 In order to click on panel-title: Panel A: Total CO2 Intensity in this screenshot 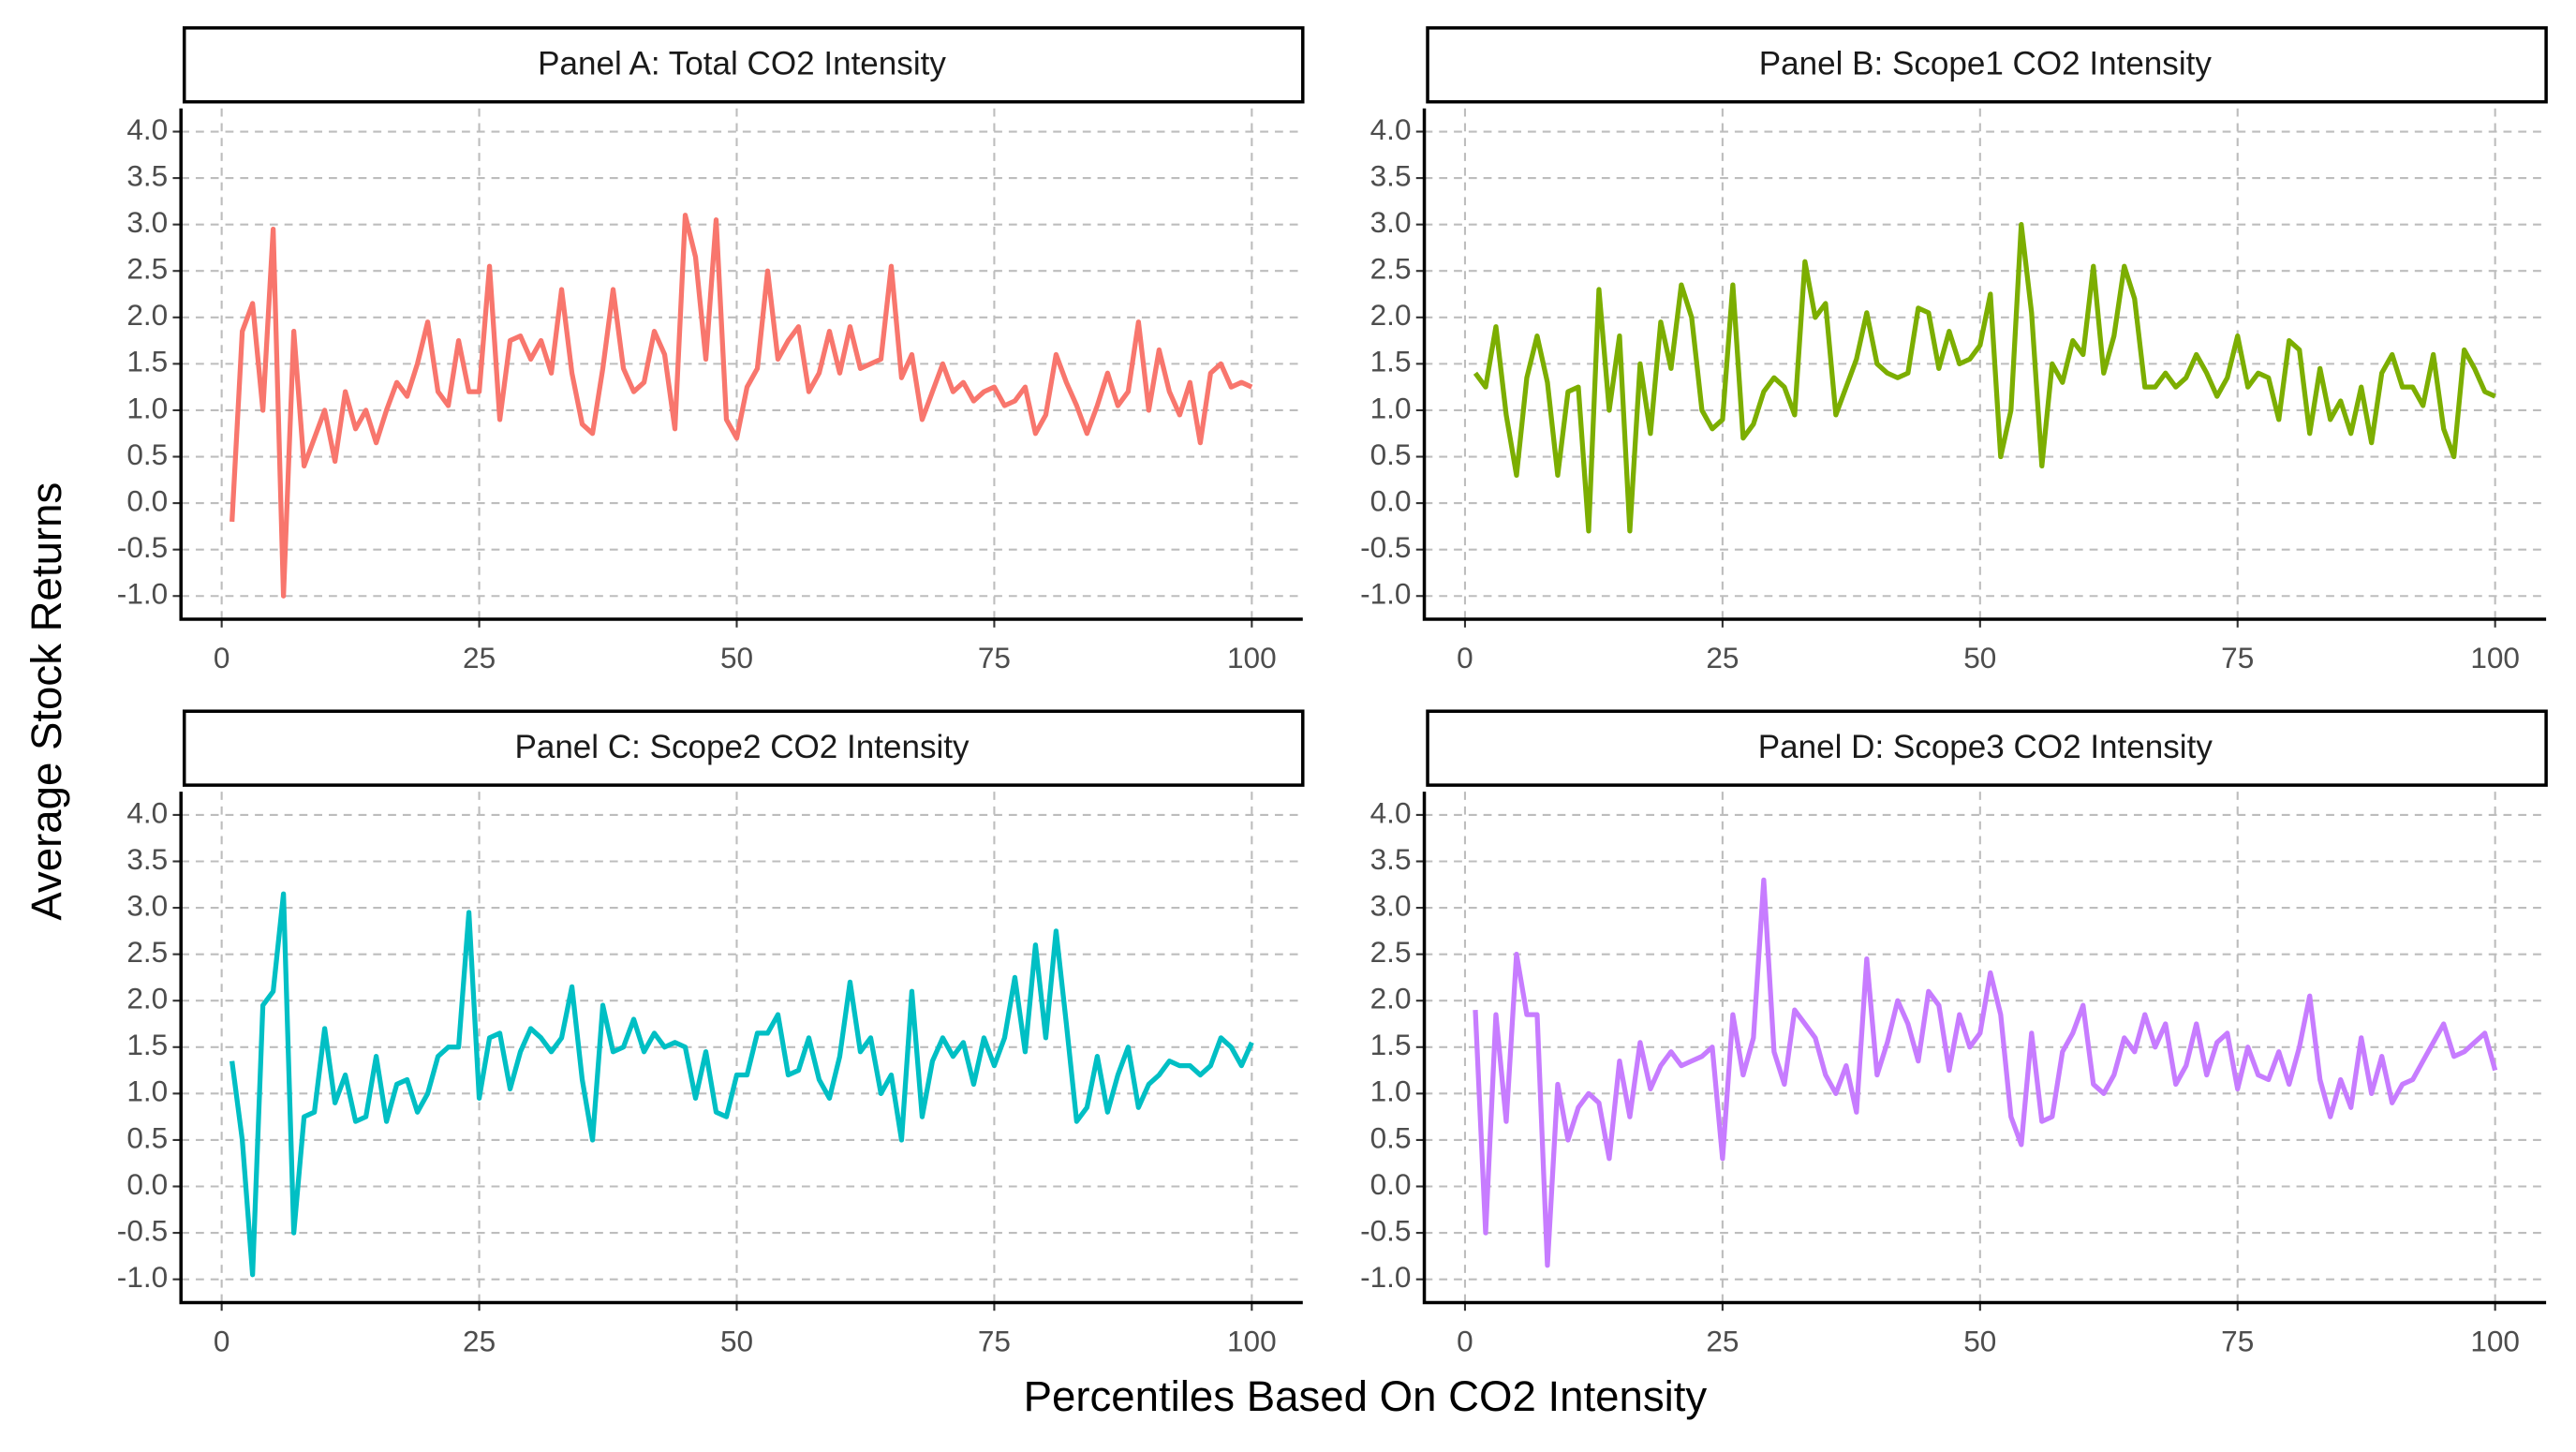, I will do `click(742, 63)`.